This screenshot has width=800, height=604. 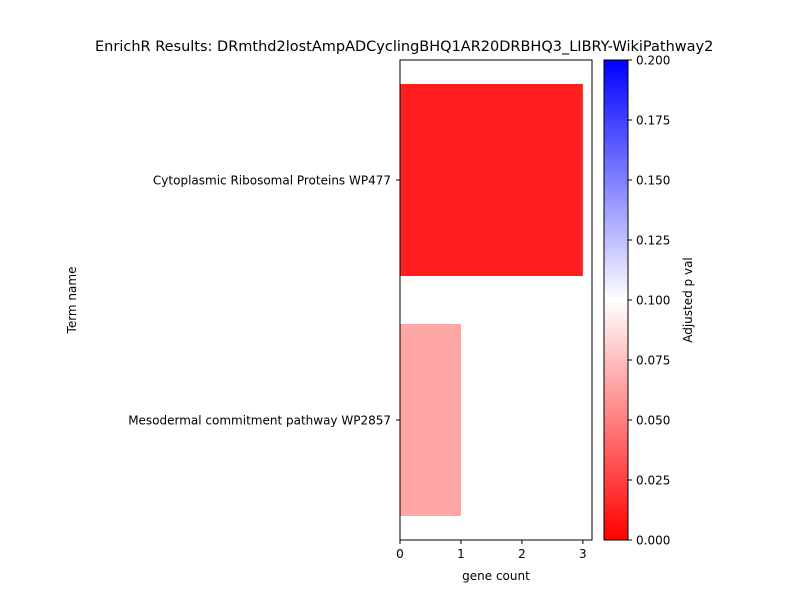 What do you see at coordinates (461, 554) in the screenshot?
I see `x-tick-label: 1` at bounding box center [461, 554].